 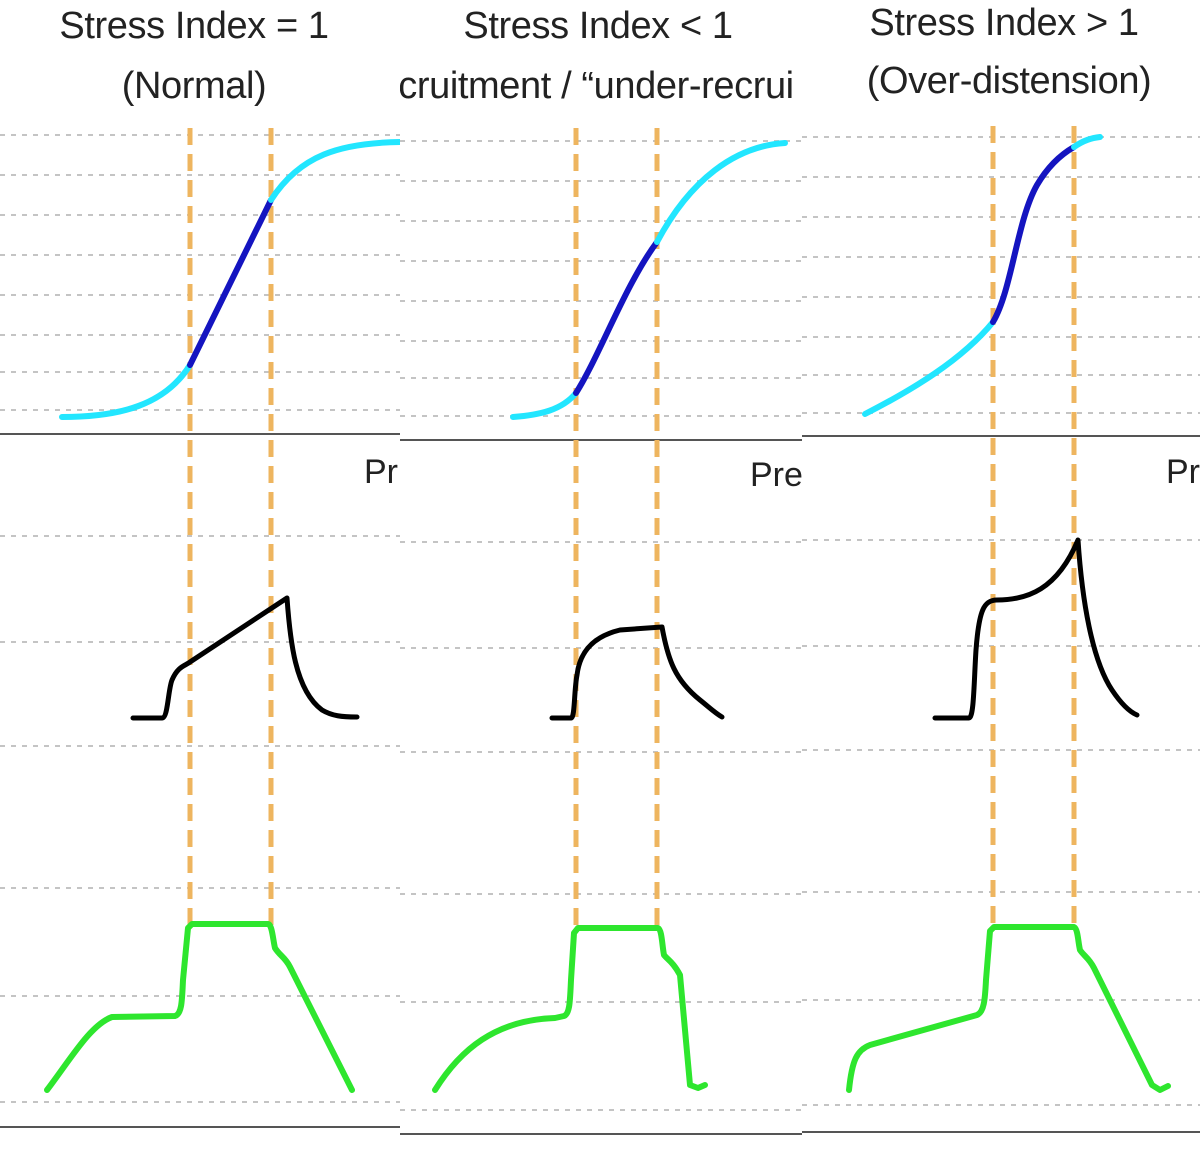 I want to click on panel-title: Stress Index > 1, so click(x=1004, y=23).